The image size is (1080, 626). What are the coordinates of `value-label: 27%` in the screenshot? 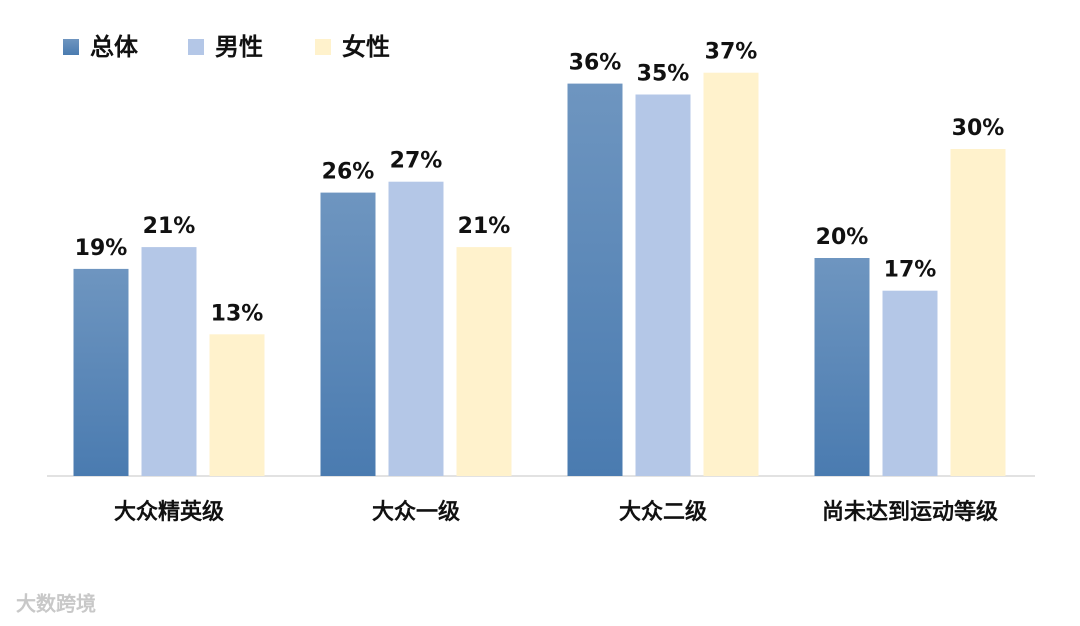 It's located at (416, 161).